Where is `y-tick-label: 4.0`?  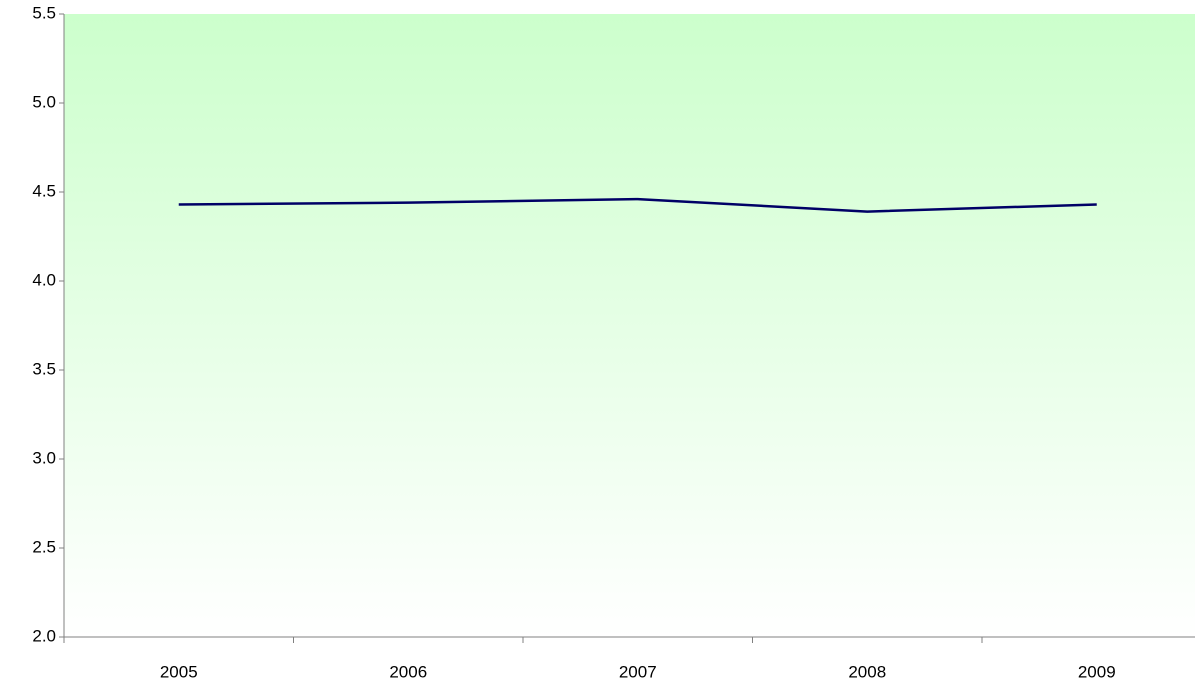 y-tick-label: 4.0 is located at coordinates (44, 279).